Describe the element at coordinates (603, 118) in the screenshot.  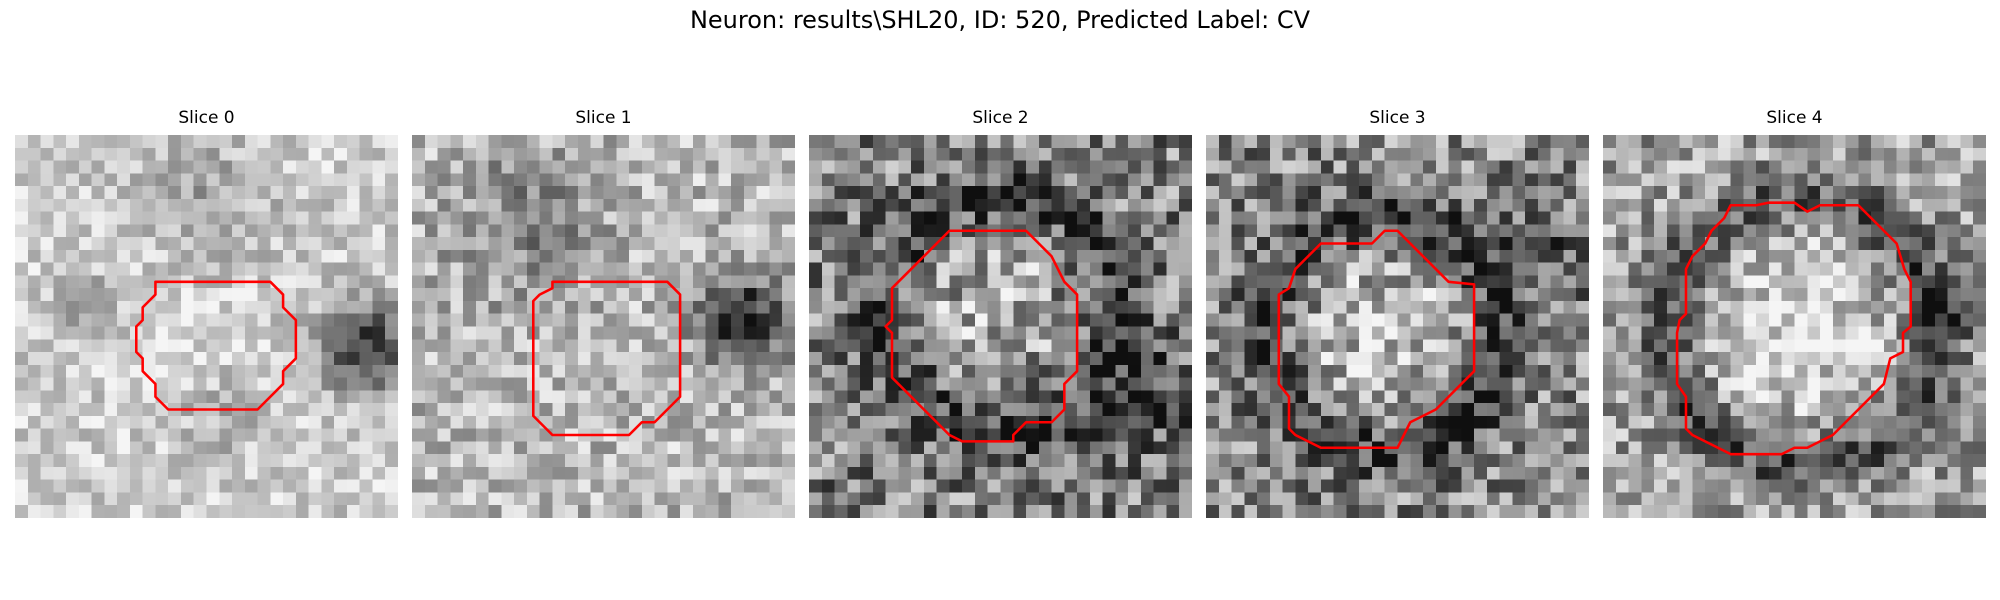
I see `slice-title-1: Slice 1` at that location.